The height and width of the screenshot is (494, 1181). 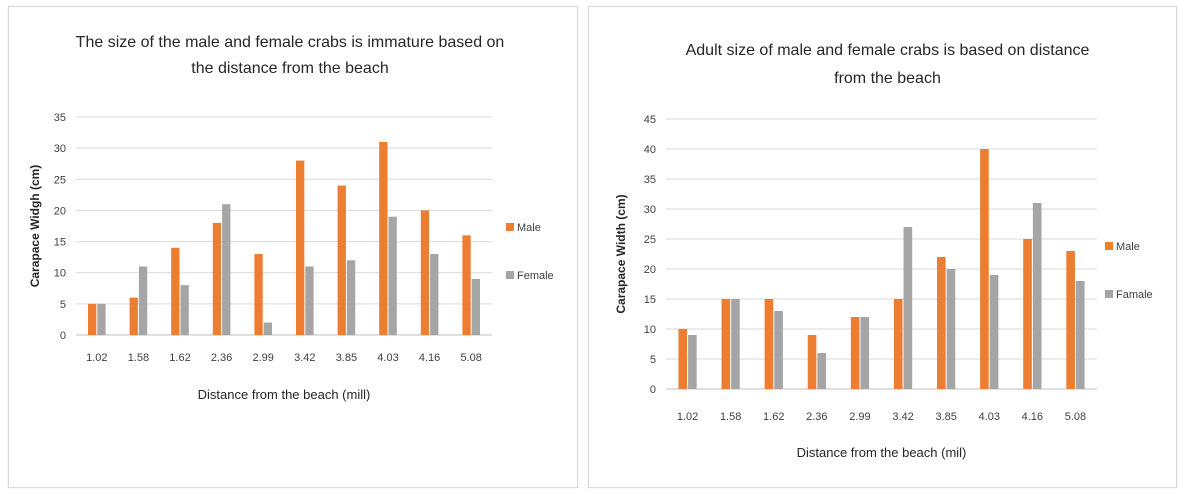 What do you see at coordinates (821, 371) in the screenshot?
I see `bar-famale-2.36` at bounding box center [821, 371].